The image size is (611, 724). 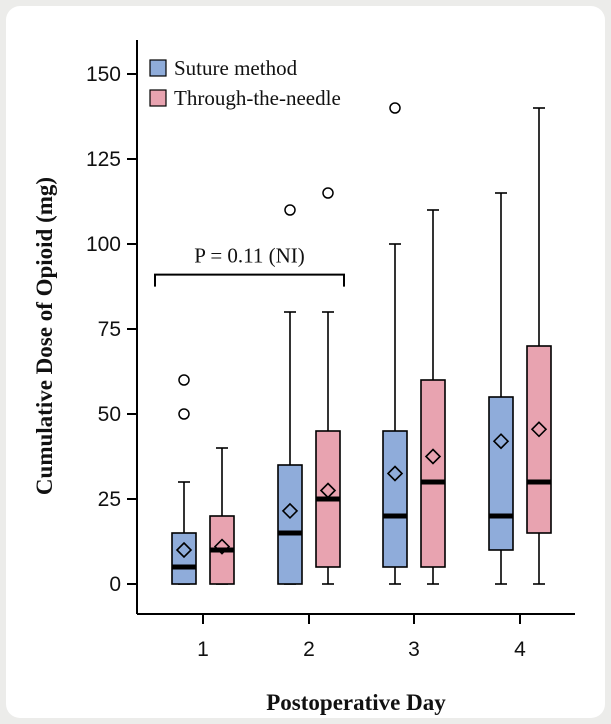 I want to click on legend-label-suture: Suture method, so click(x=236, y=68).